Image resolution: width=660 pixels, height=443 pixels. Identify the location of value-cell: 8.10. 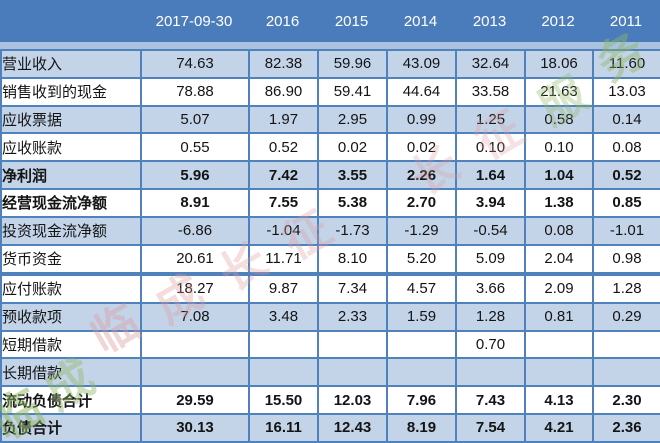
(352, 258).